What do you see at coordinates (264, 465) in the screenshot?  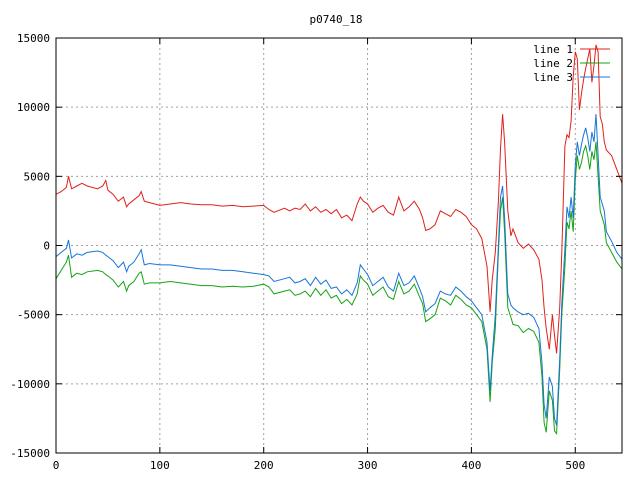 I see `x-tick-label: 200` at bounding box center [264, 465].